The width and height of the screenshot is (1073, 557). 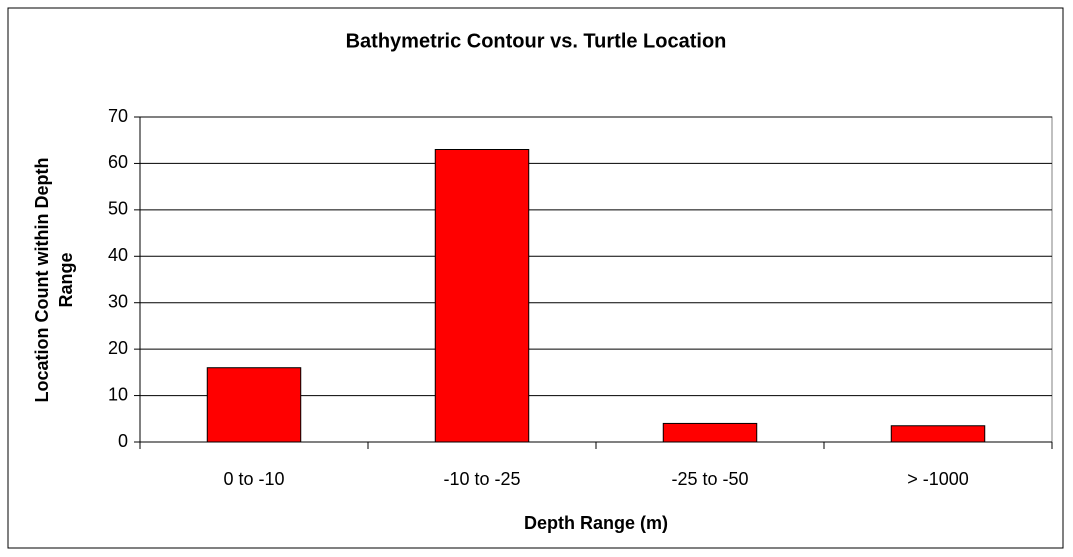 I want to click on x-tick-label: 0 to -10, so click(x=253, y=479).